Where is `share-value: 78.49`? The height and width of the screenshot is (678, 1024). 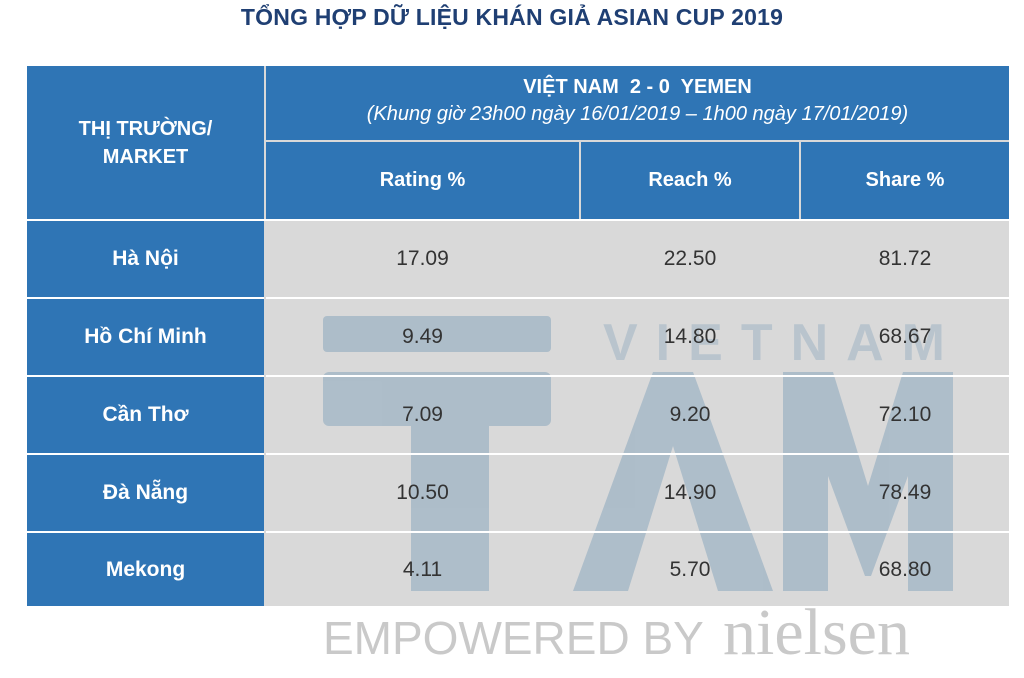 share-value: 78.49 is located at coordinates (905, 492).